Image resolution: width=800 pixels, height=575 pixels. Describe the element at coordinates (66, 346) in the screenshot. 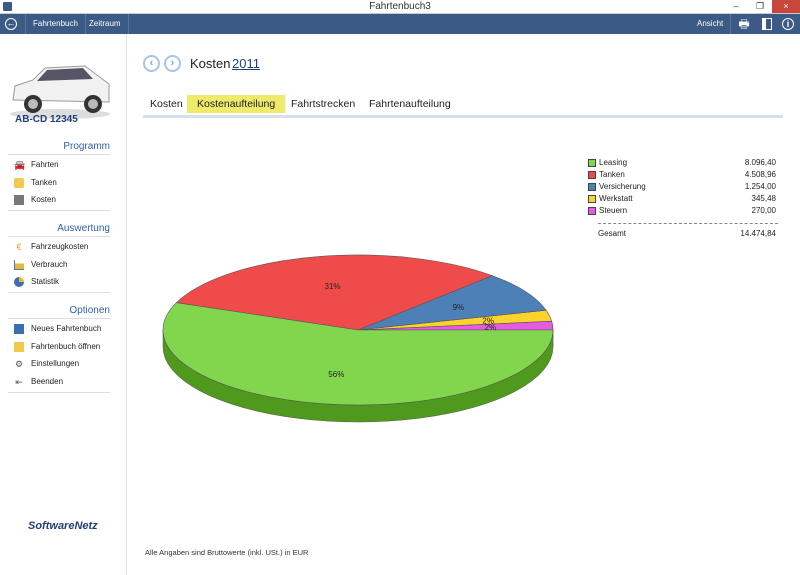

I see `item-label: Fahrtenbuch öffnen` at that location.